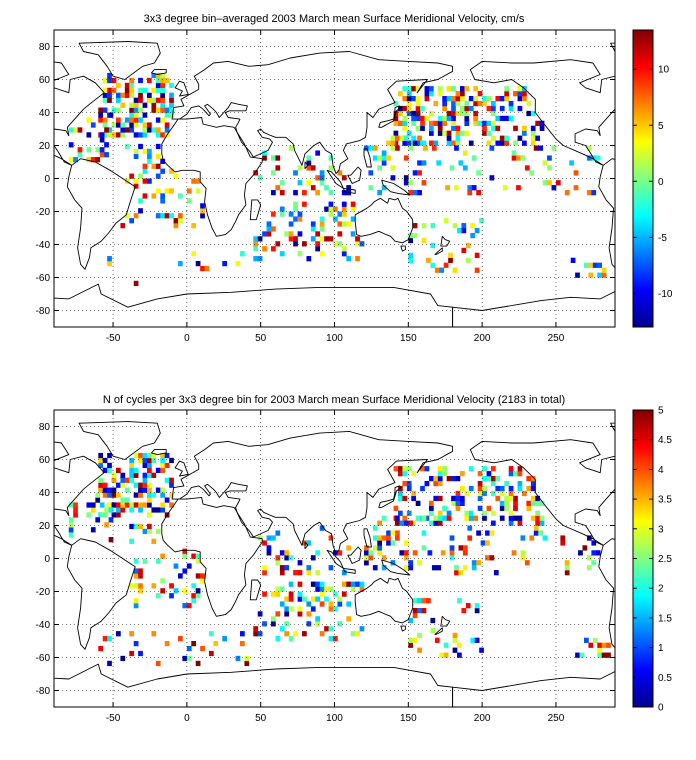 The width and height of the screenshot is (696, 760). I want to click on colorbar-tick-label: 3.5, so click(665, 500).